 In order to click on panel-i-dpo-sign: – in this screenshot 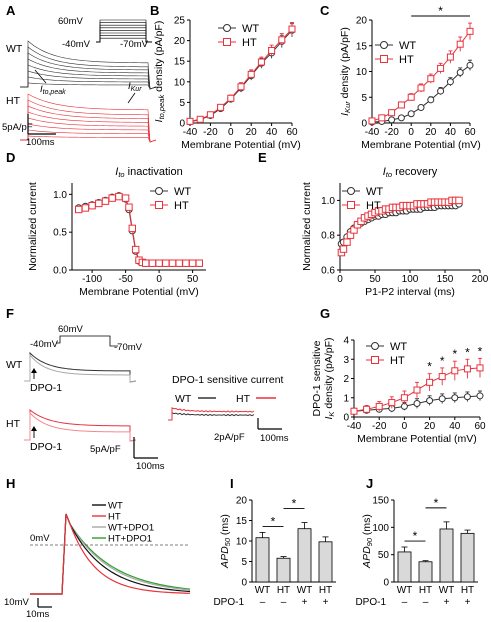, I will do `click(263, 602)`.